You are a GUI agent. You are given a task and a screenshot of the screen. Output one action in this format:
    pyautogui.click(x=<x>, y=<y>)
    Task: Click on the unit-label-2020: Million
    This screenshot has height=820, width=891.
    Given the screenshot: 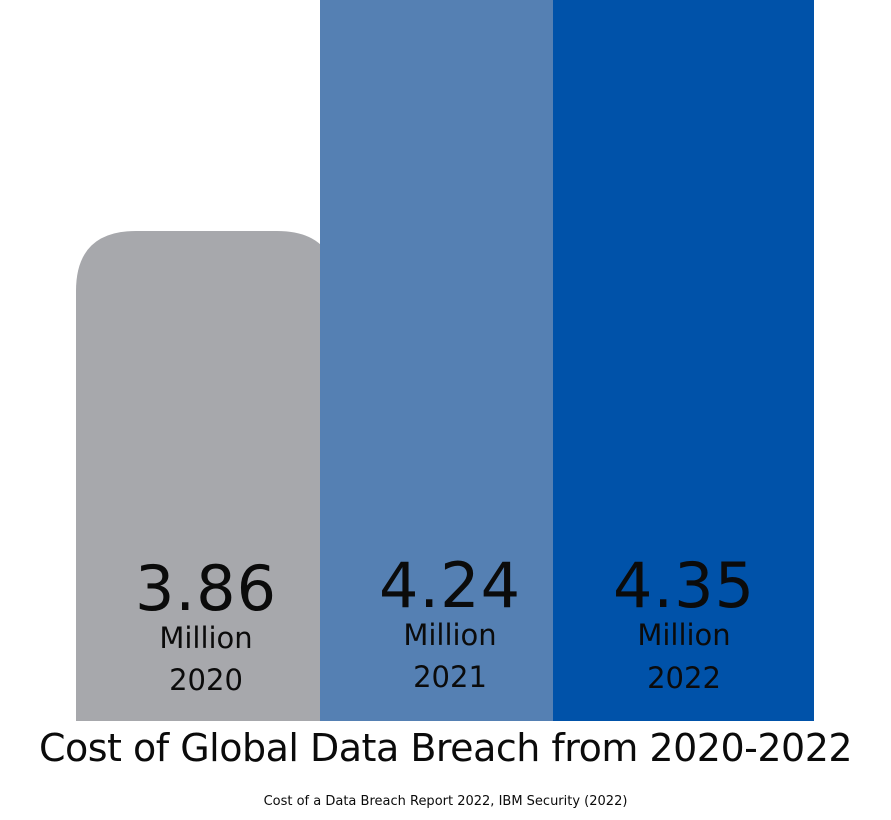 What is the action you would take?
    pyautogui.click(x=205, y=638)
    